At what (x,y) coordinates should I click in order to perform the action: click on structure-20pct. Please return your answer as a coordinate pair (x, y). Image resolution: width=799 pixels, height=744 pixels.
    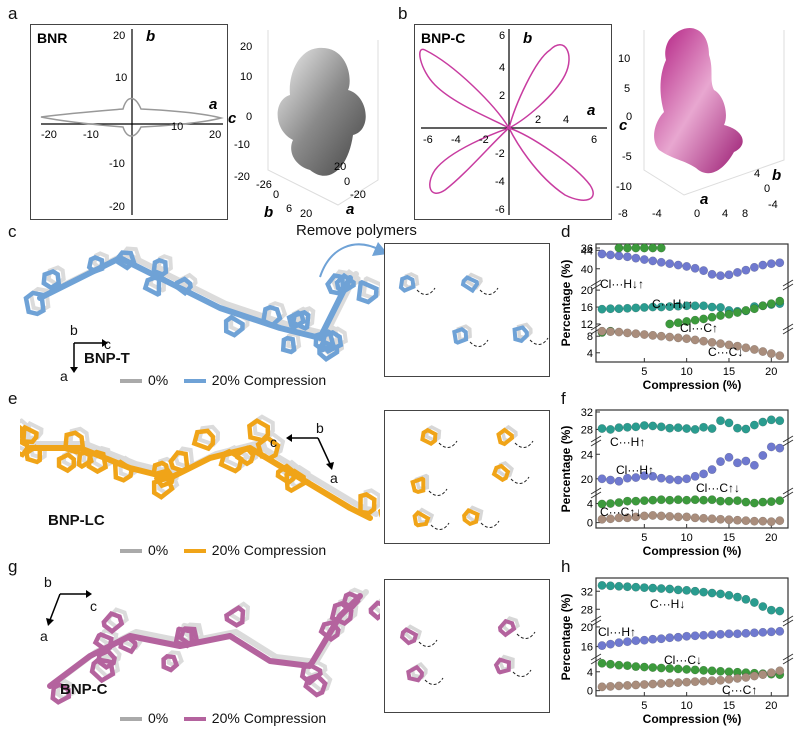
    Looking at the image, I should click on (200, 469).